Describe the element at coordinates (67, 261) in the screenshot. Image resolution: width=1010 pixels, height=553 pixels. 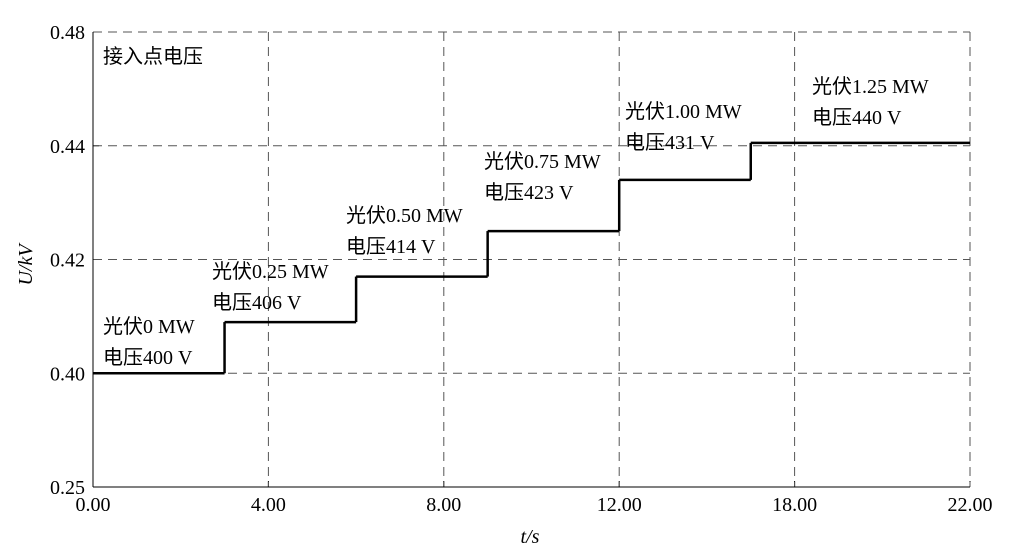
I see `y-tick-label: 0.42` at that location.